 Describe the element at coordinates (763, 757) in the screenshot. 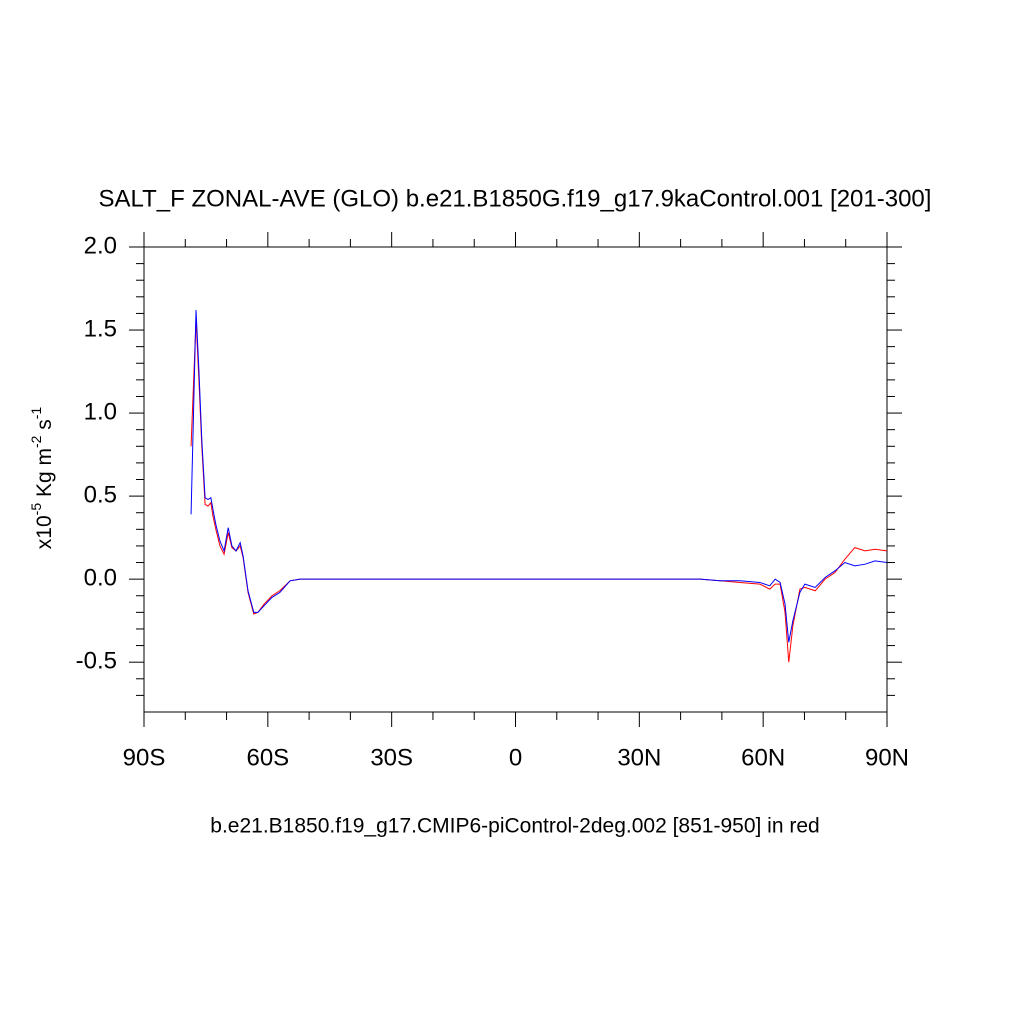

I see `x-tick-label: 60N` at that location.